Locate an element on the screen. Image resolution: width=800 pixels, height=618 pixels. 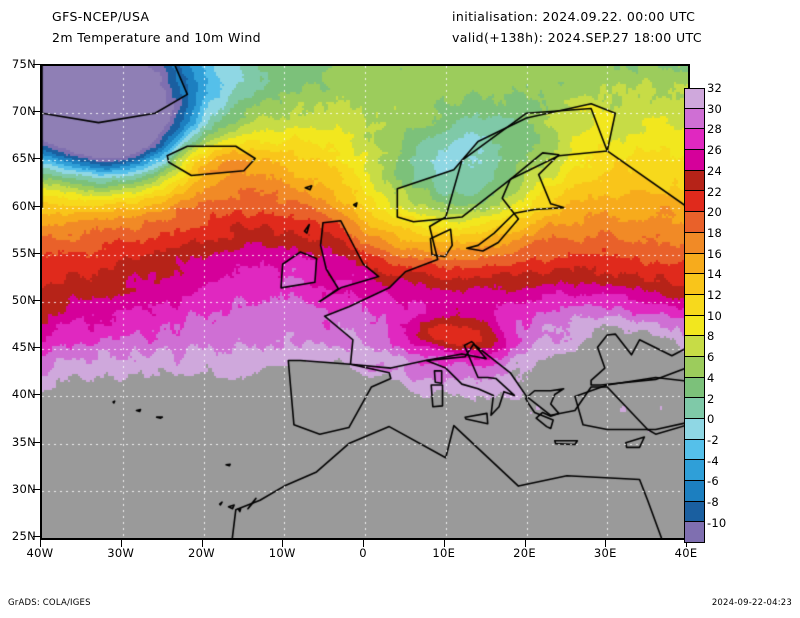
colorbar-tick-label: -8 is located at coordinates (713, 502).